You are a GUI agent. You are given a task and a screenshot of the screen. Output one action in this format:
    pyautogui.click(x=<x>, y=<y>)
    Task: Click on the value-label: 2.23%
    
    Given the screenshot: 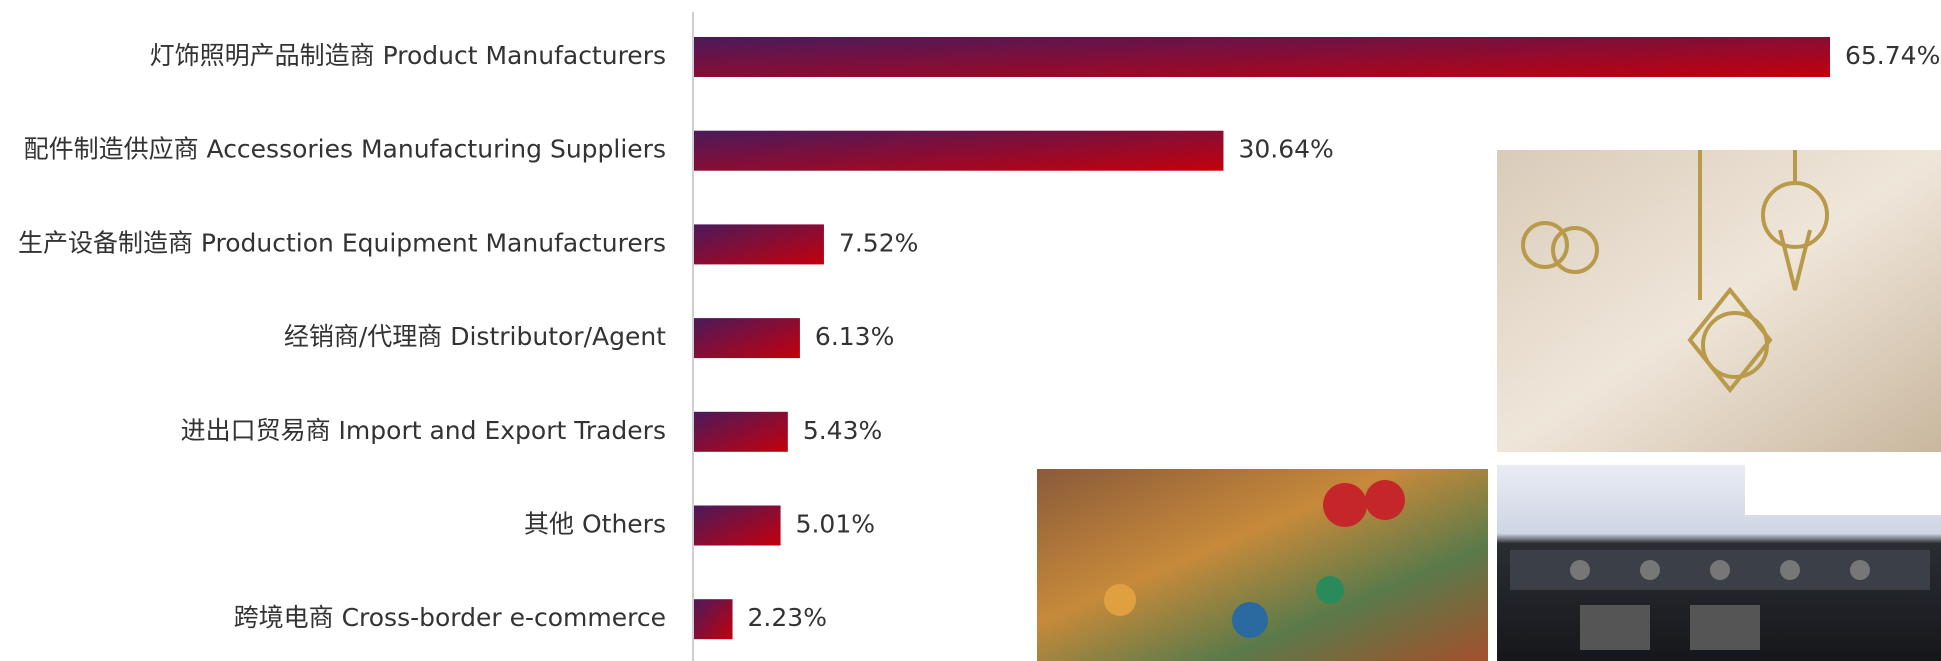 What is the action you would take?
    pyautogui.click(x=787, y=617)
    